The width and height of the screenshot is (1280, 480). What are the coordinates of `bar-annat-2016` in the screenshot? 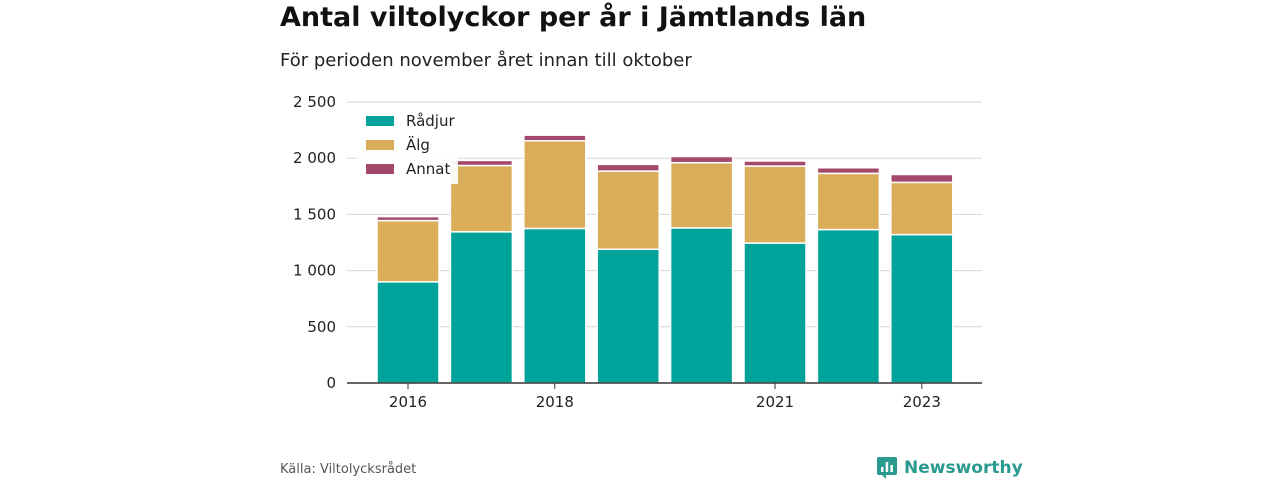 It's located at (408, 218).